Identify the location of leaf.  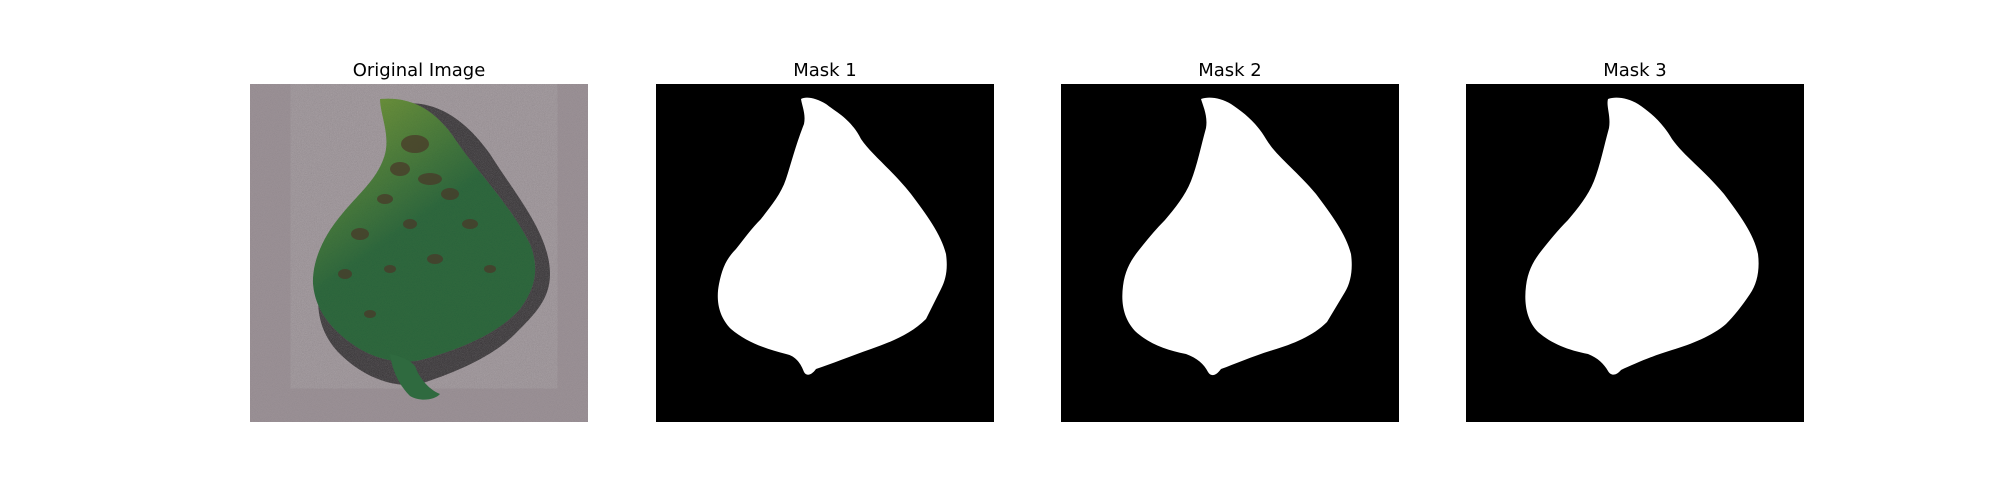
(424, 230).